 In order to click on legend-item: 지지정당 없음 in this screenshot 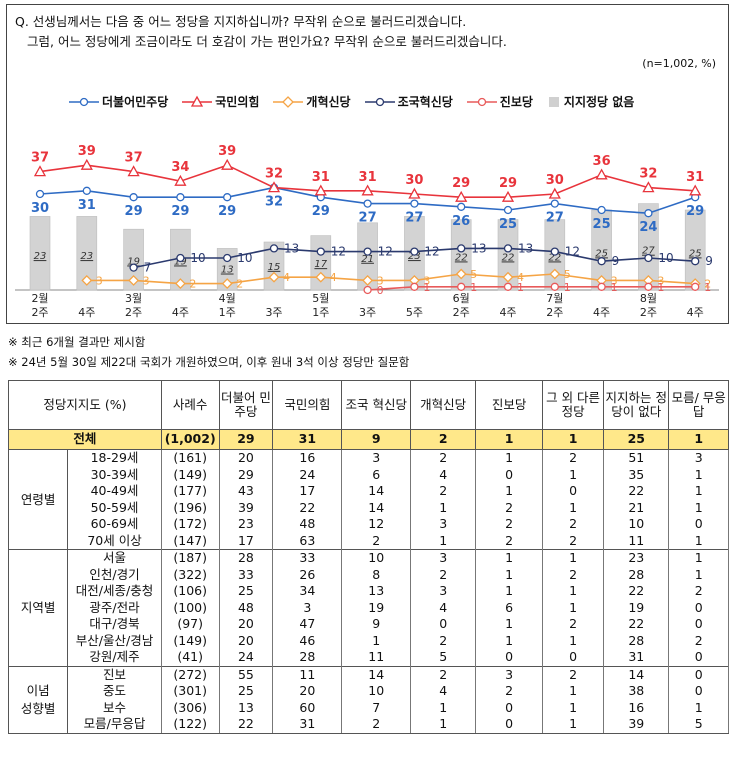, I will do `click(590, 101)`.